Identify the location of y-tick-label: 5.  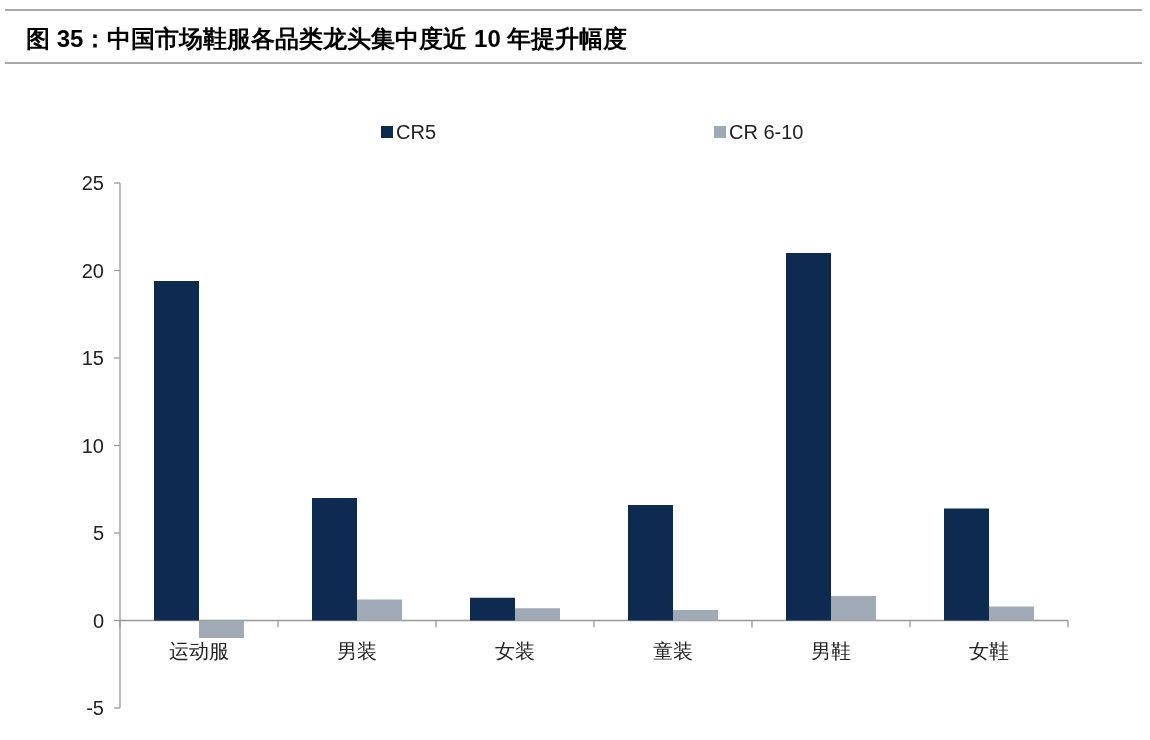
(98, 533).